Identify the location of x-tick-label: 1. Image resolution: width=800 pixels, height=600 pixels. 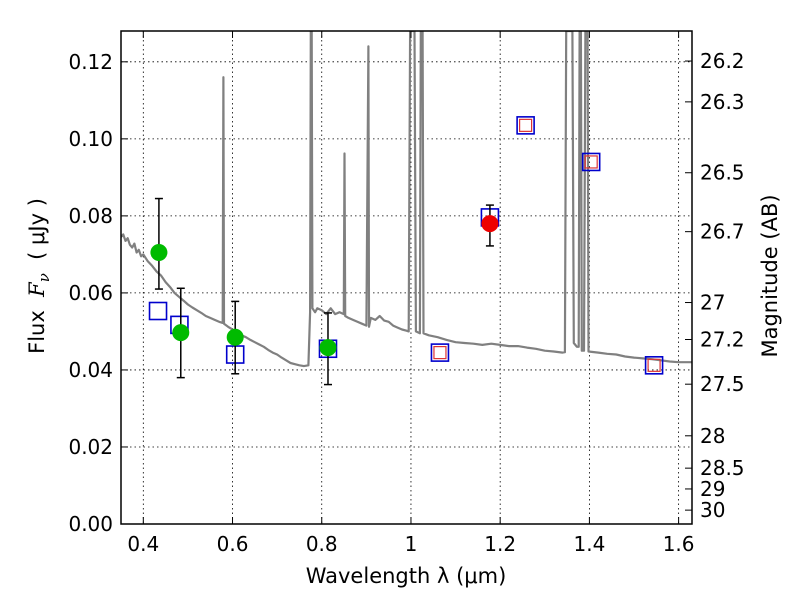
(411, 544).